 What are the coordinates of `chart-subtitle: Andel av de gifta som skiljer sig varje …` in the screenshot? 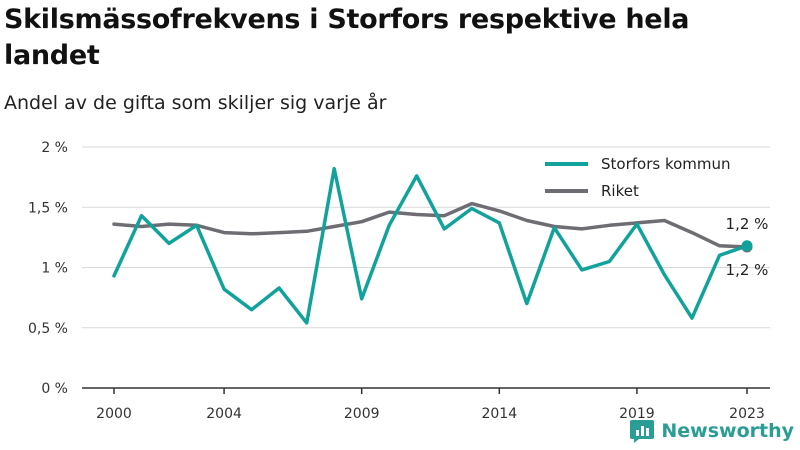 It's located at (195, 103).